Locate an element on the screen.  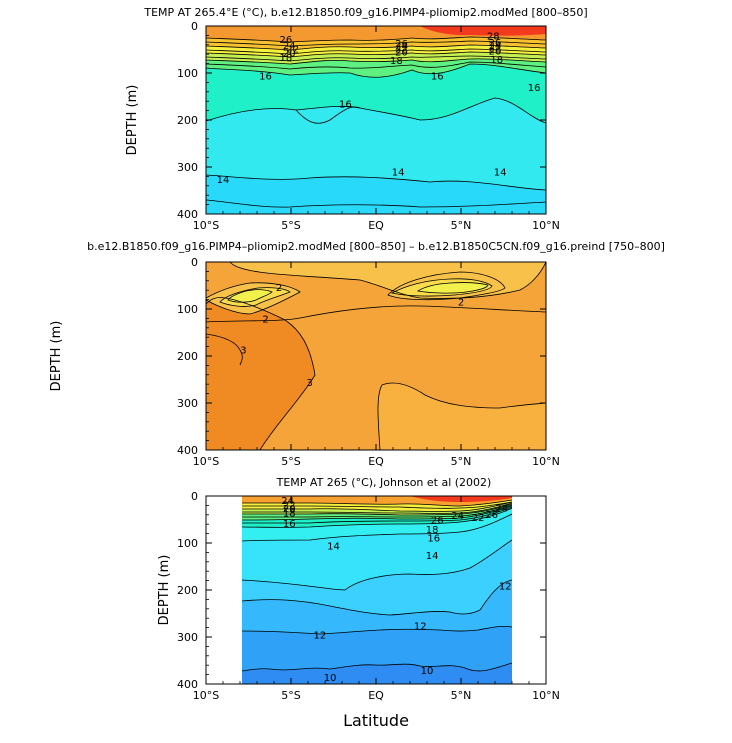
panel-2-ylabel: DEPTH (m) is located at coordinates (56, 356).